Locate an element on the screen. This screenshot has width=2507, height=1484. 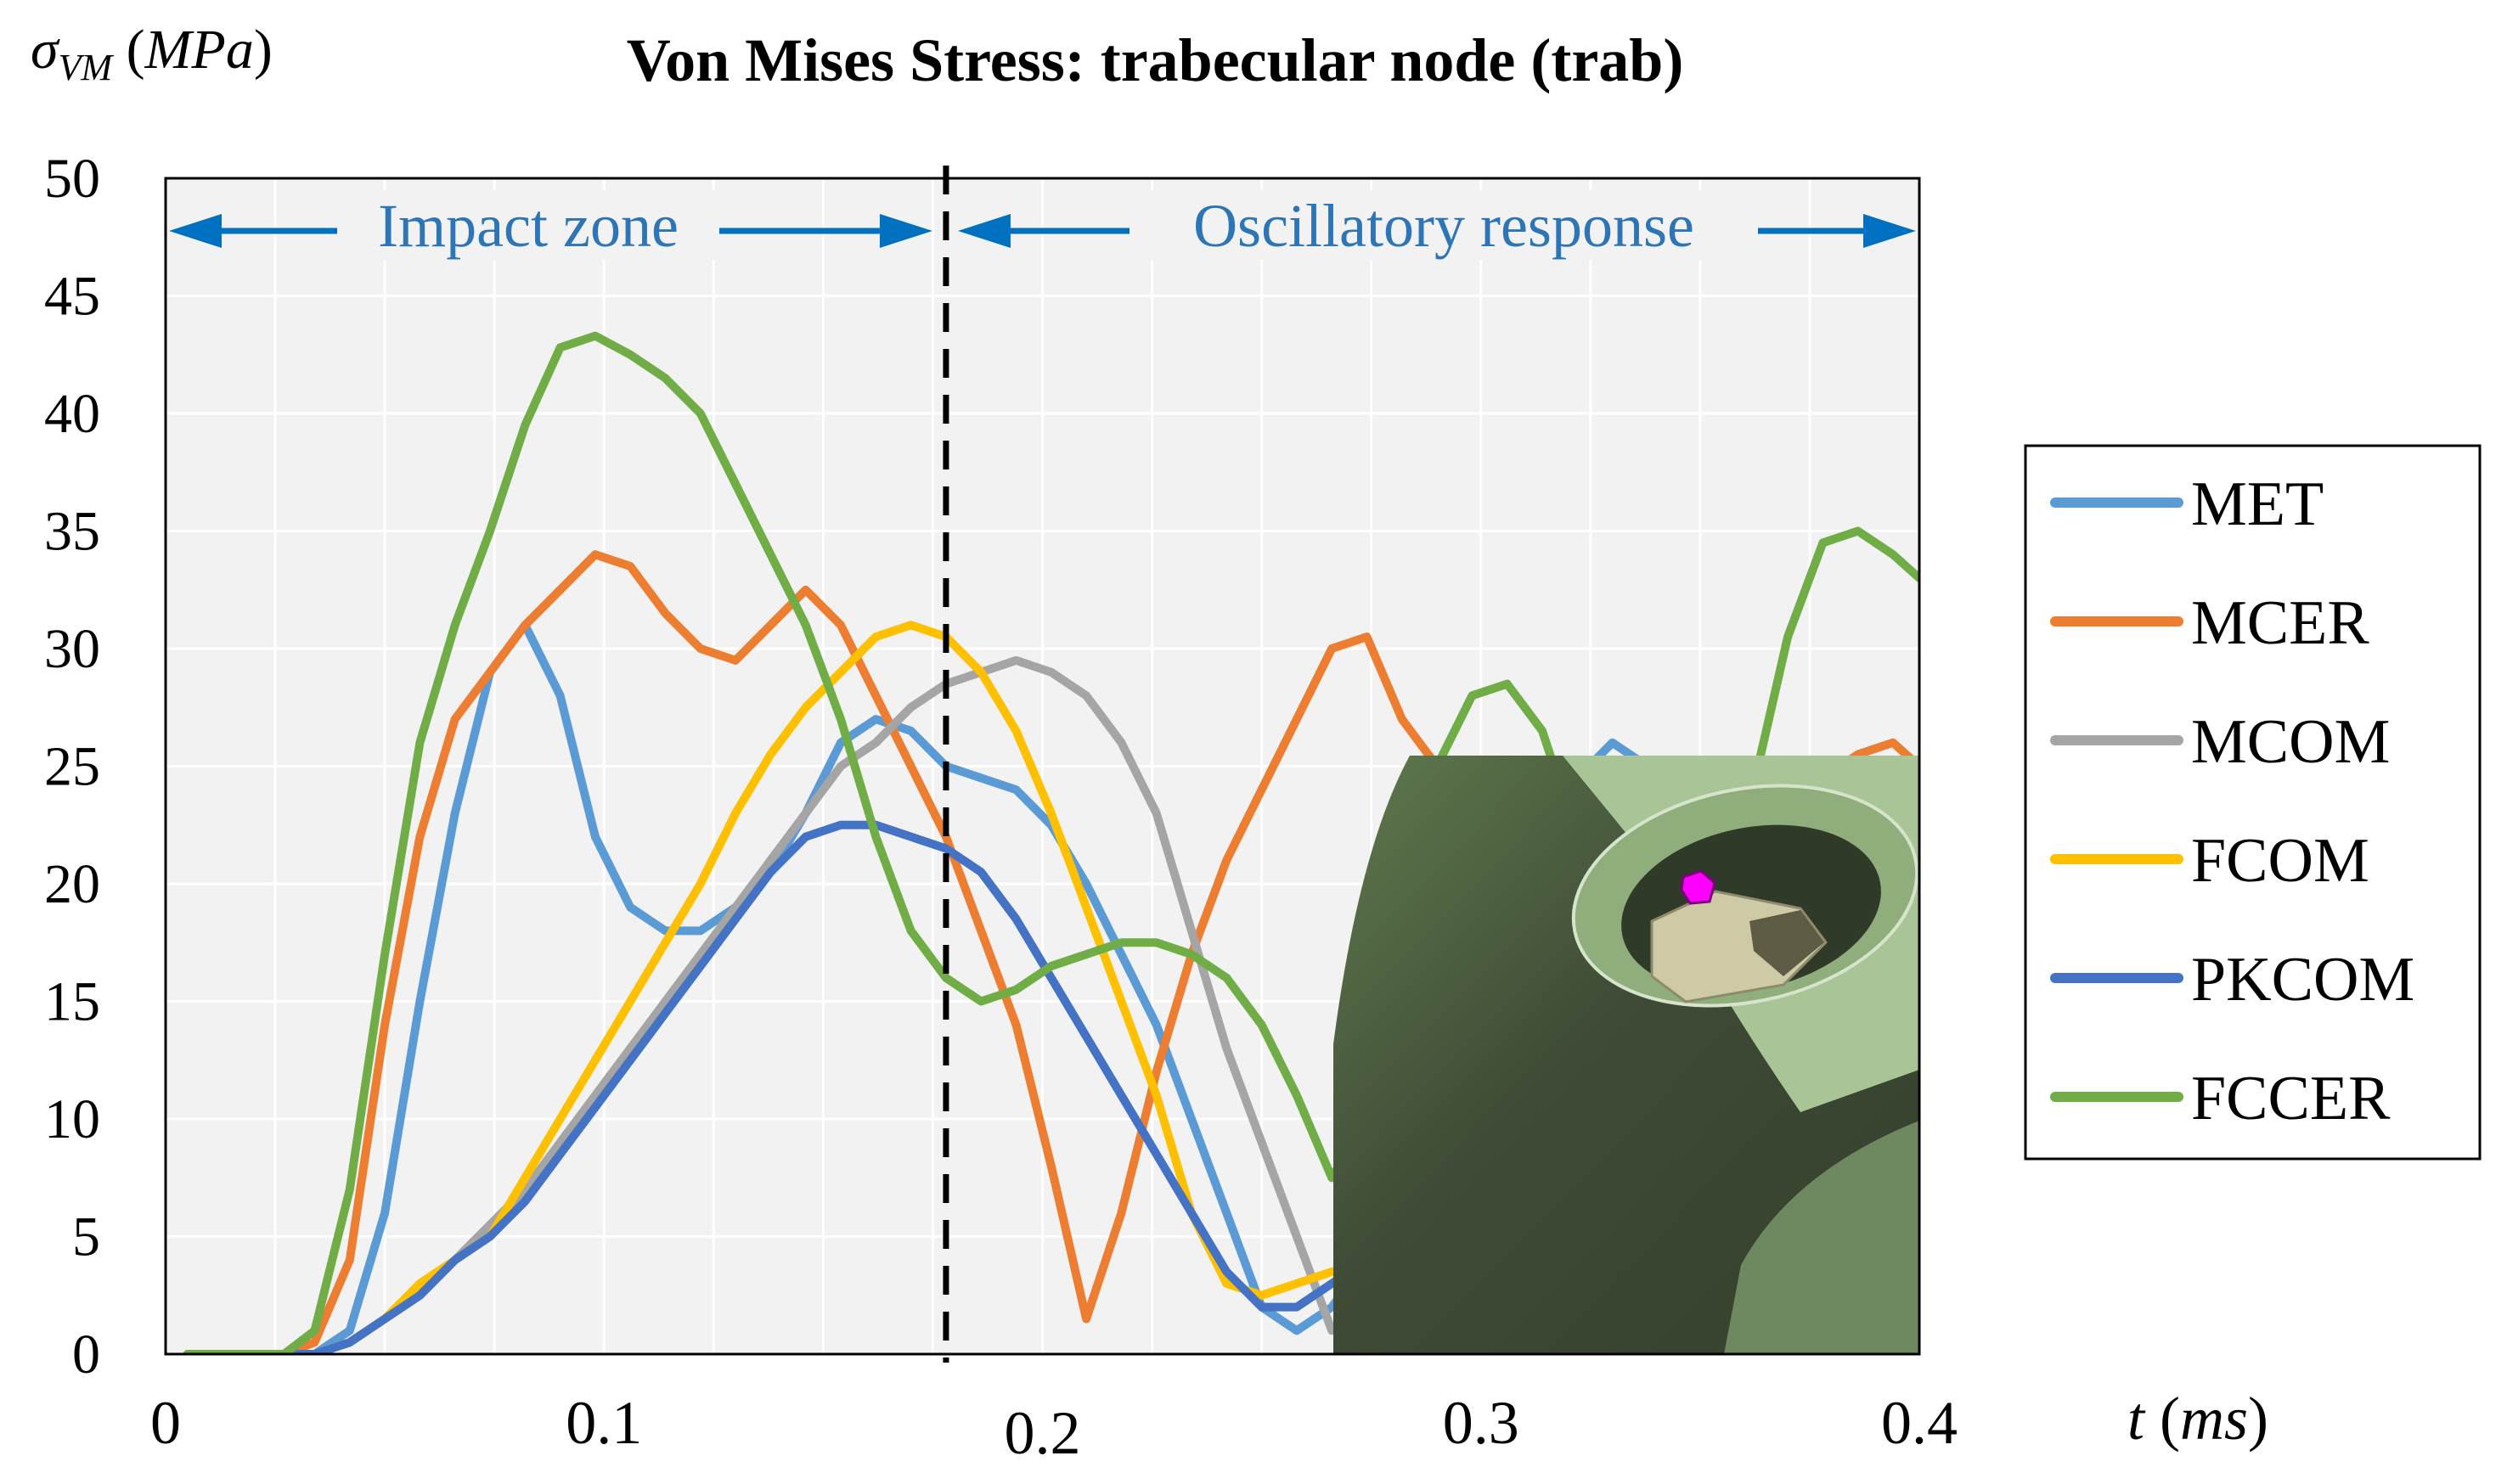
legend-label-mcom: MCOM is located at coordinates (2290, 742).